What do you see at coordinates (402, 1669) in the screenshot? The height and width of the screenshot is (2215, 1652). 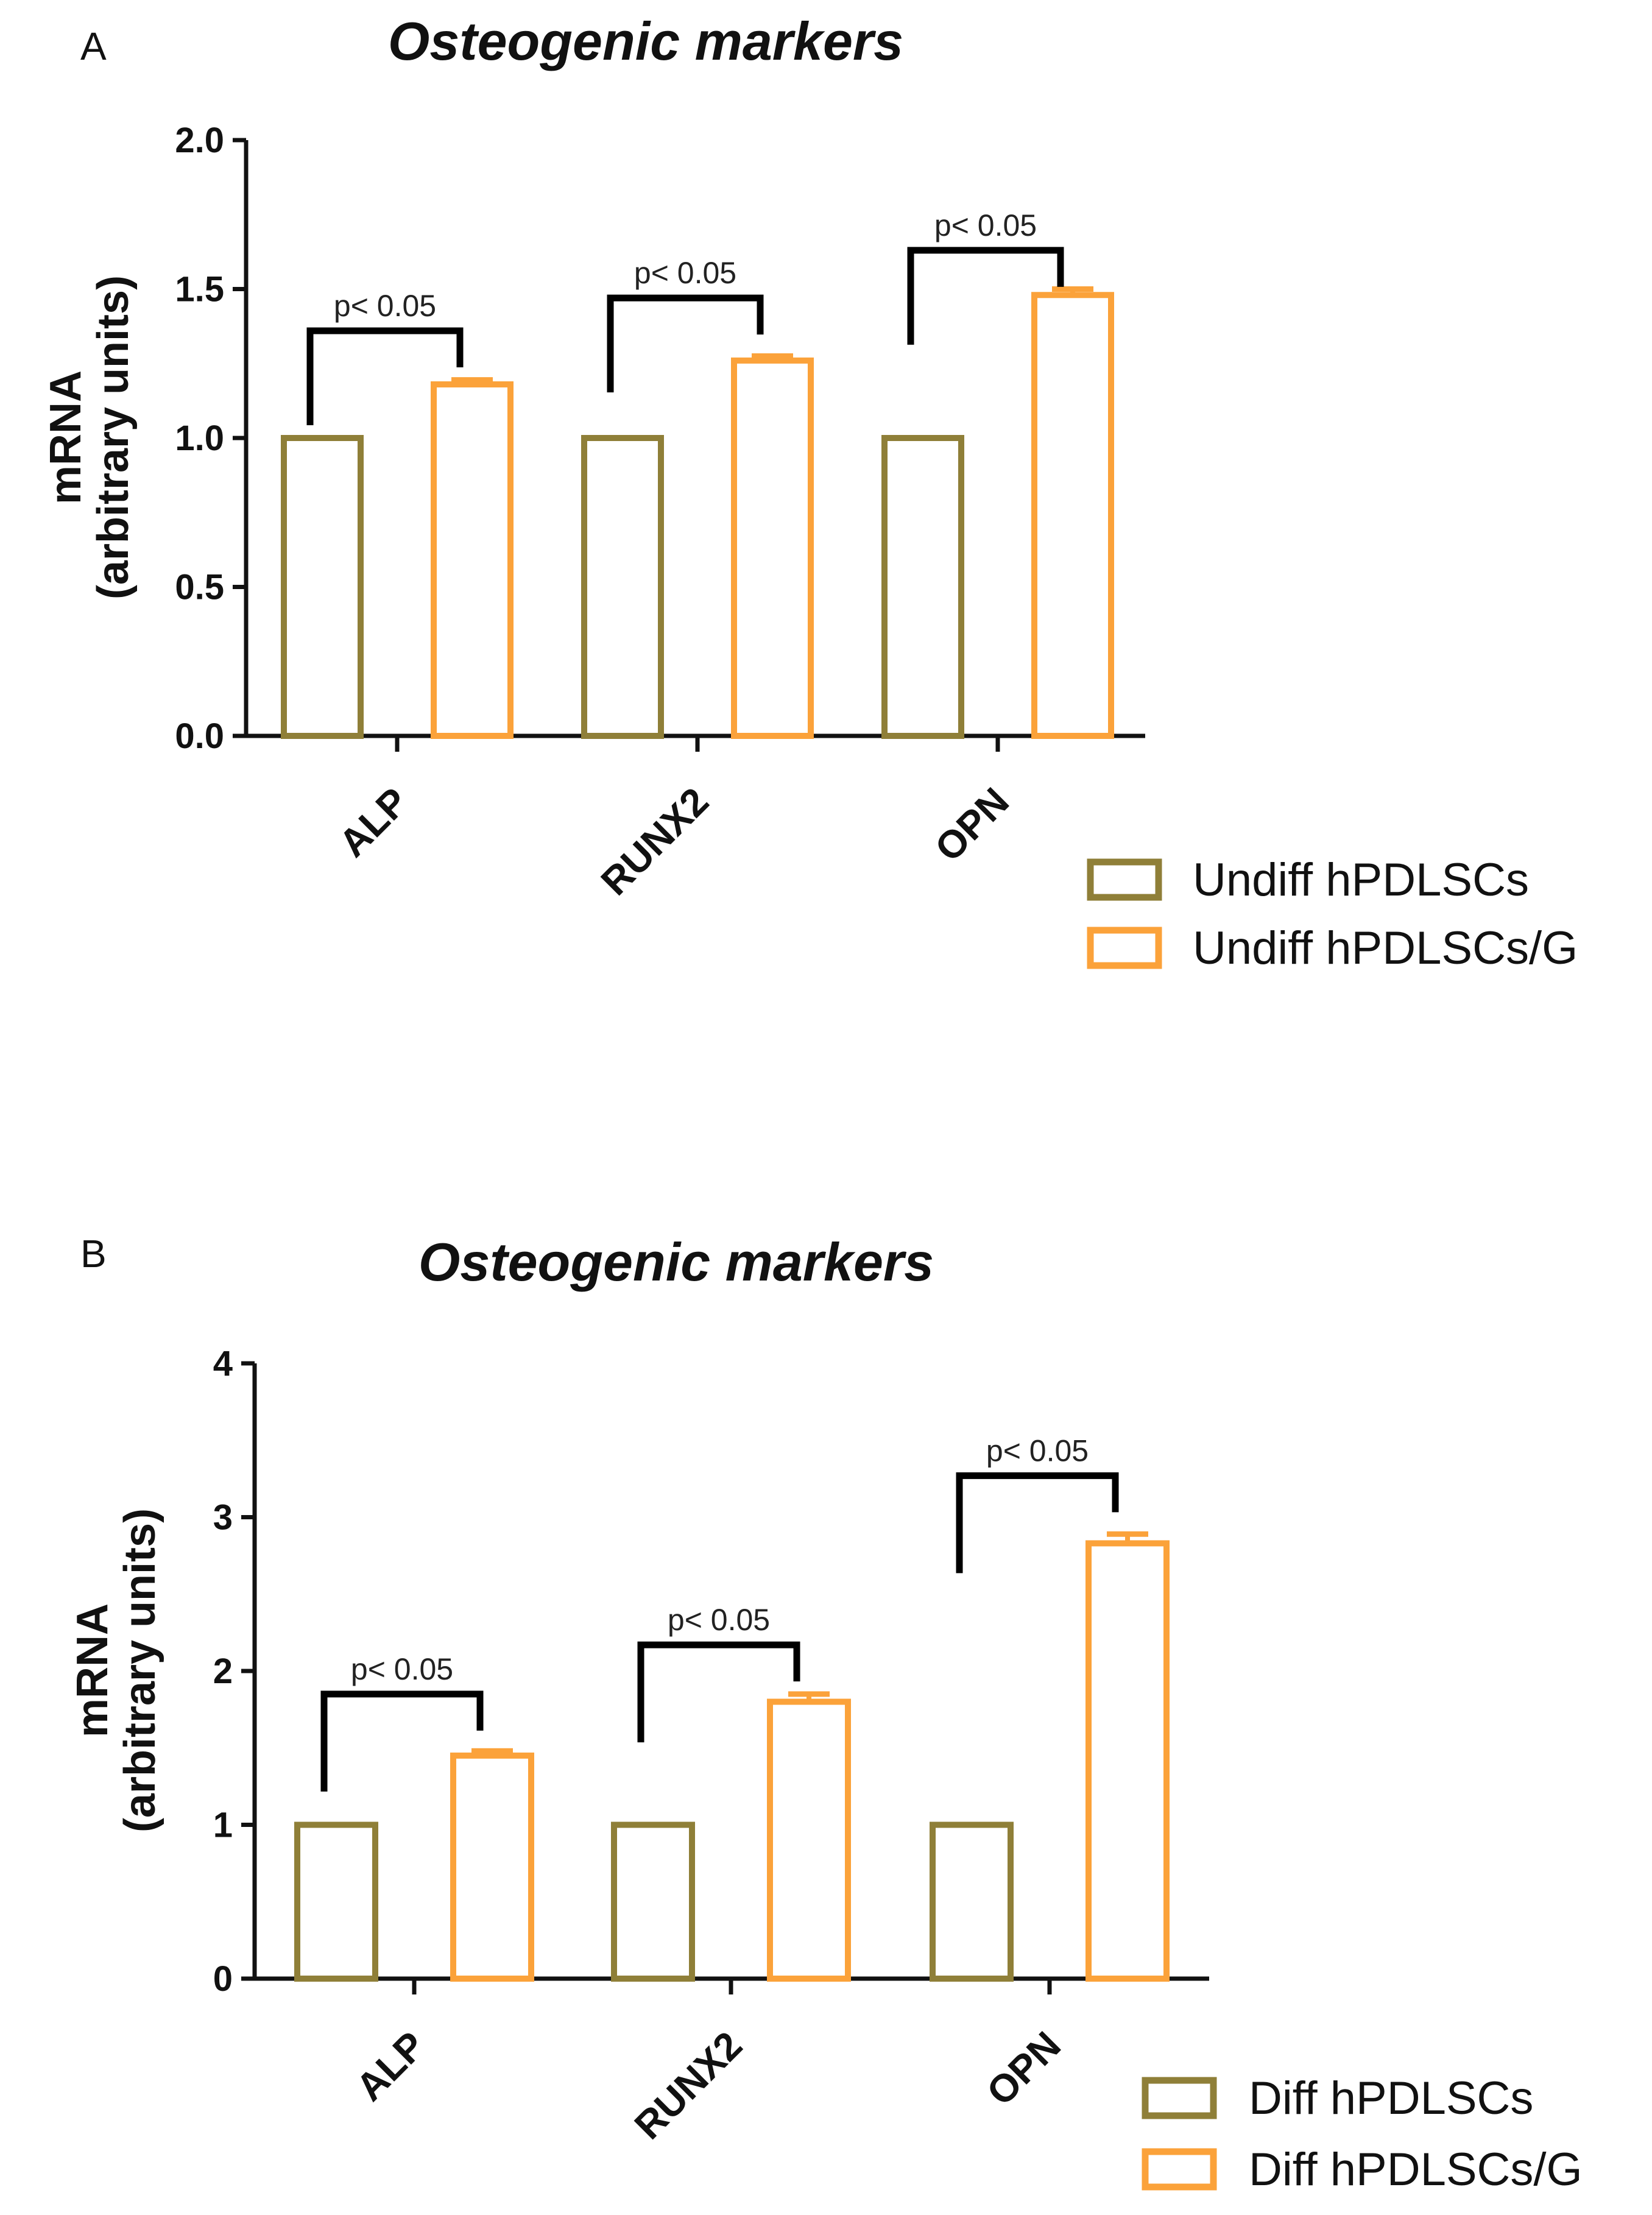 I see `p-value-label-b-alp: p< 0.05` at bounding box center [402, 1669].